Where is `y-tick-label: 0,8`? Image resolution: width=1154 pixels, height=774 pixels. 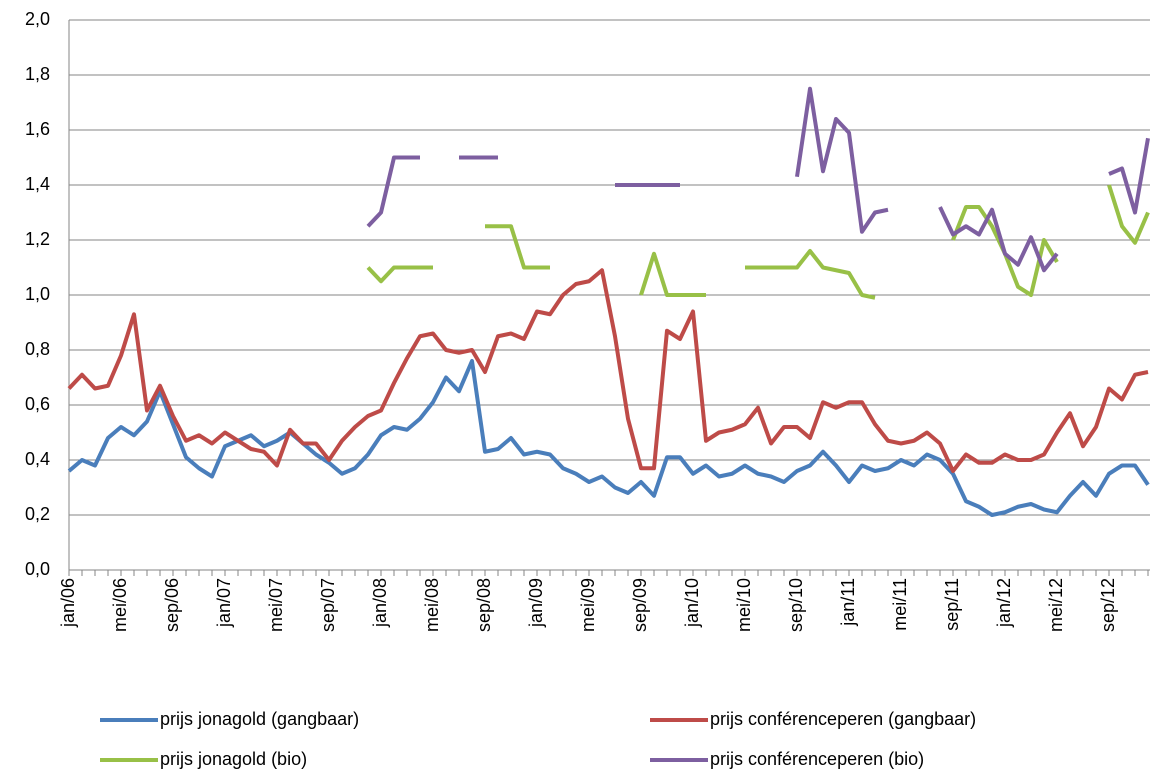
y-tick-label: 0,8 is located at coordinates (37, 349).